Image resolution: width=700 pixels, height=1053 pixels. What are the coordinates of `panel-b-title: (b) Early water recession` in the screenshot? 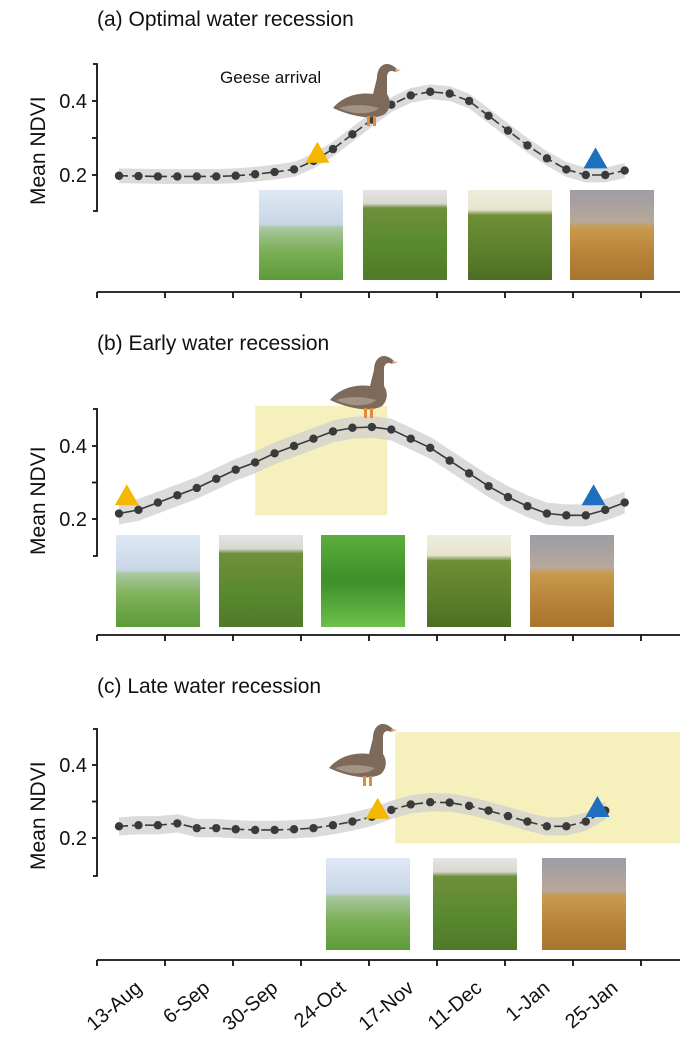 It's located at (213, 343).